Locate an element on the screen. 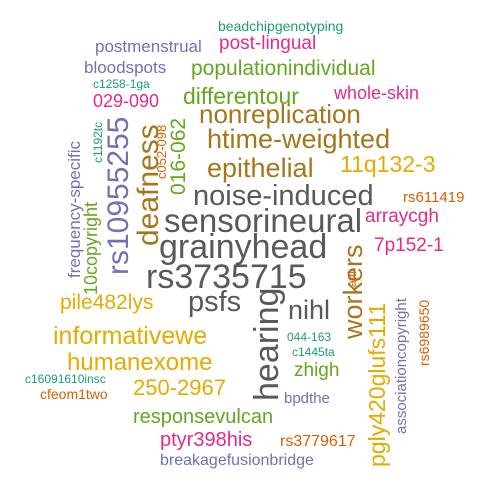 The image size is (500, 500). word-informativewe: informativewe is located at coordinates (130, 336).